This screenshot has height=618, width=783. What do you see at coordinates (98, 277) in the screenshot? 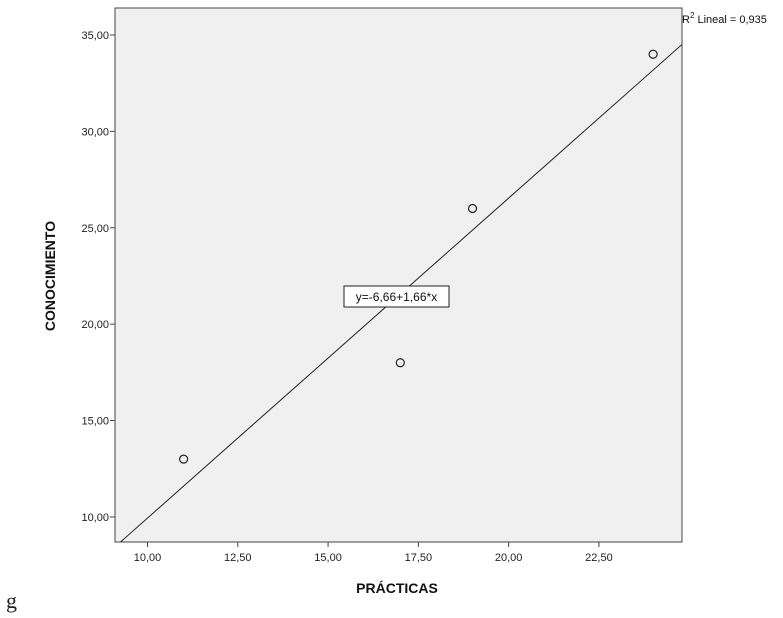
I see `y-axis-ticks: 10,00 15,00 20,00 25,00 30,00 35,00` at bounding box center [98, 277].